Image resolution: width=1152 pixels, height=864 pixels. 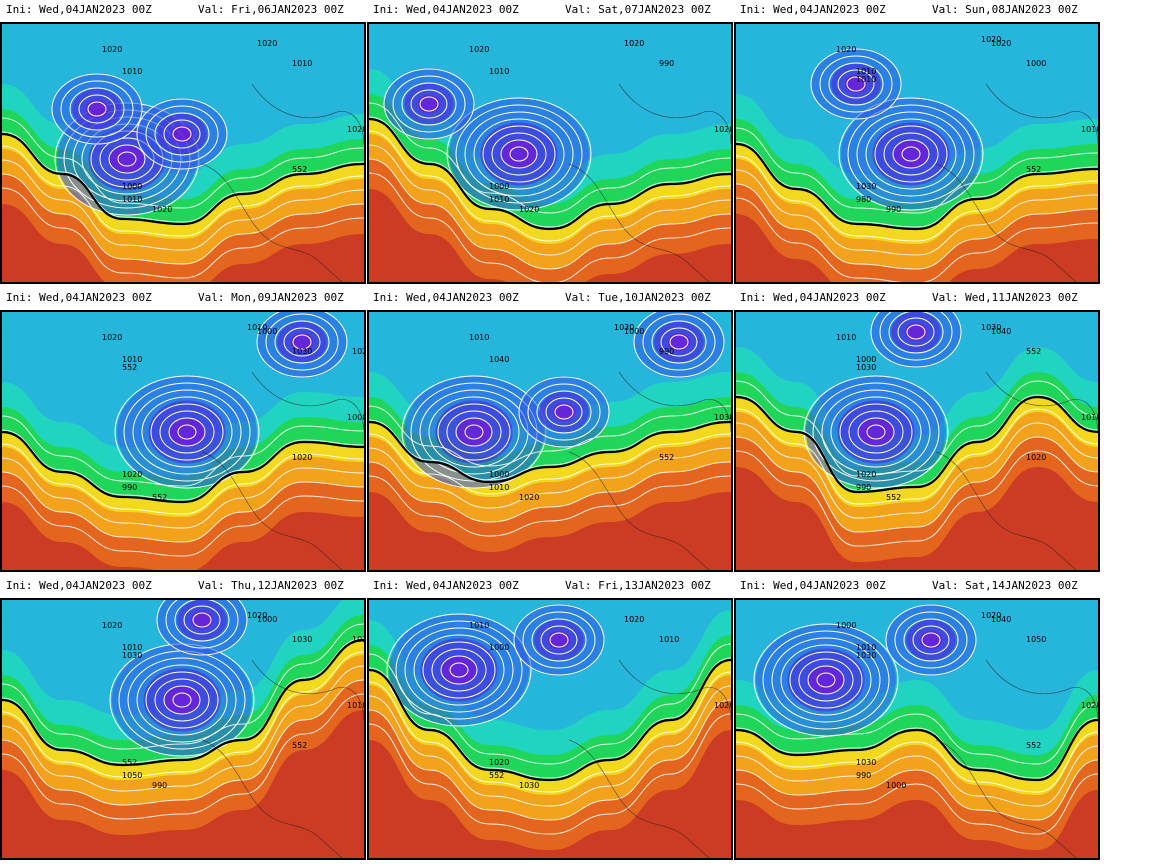 What do you see at coordinates (271, 585) in the screenshot?
I see `valid-time-label: Val: Thu,12JAN2023 00Z` at bounding box center [271, 585].